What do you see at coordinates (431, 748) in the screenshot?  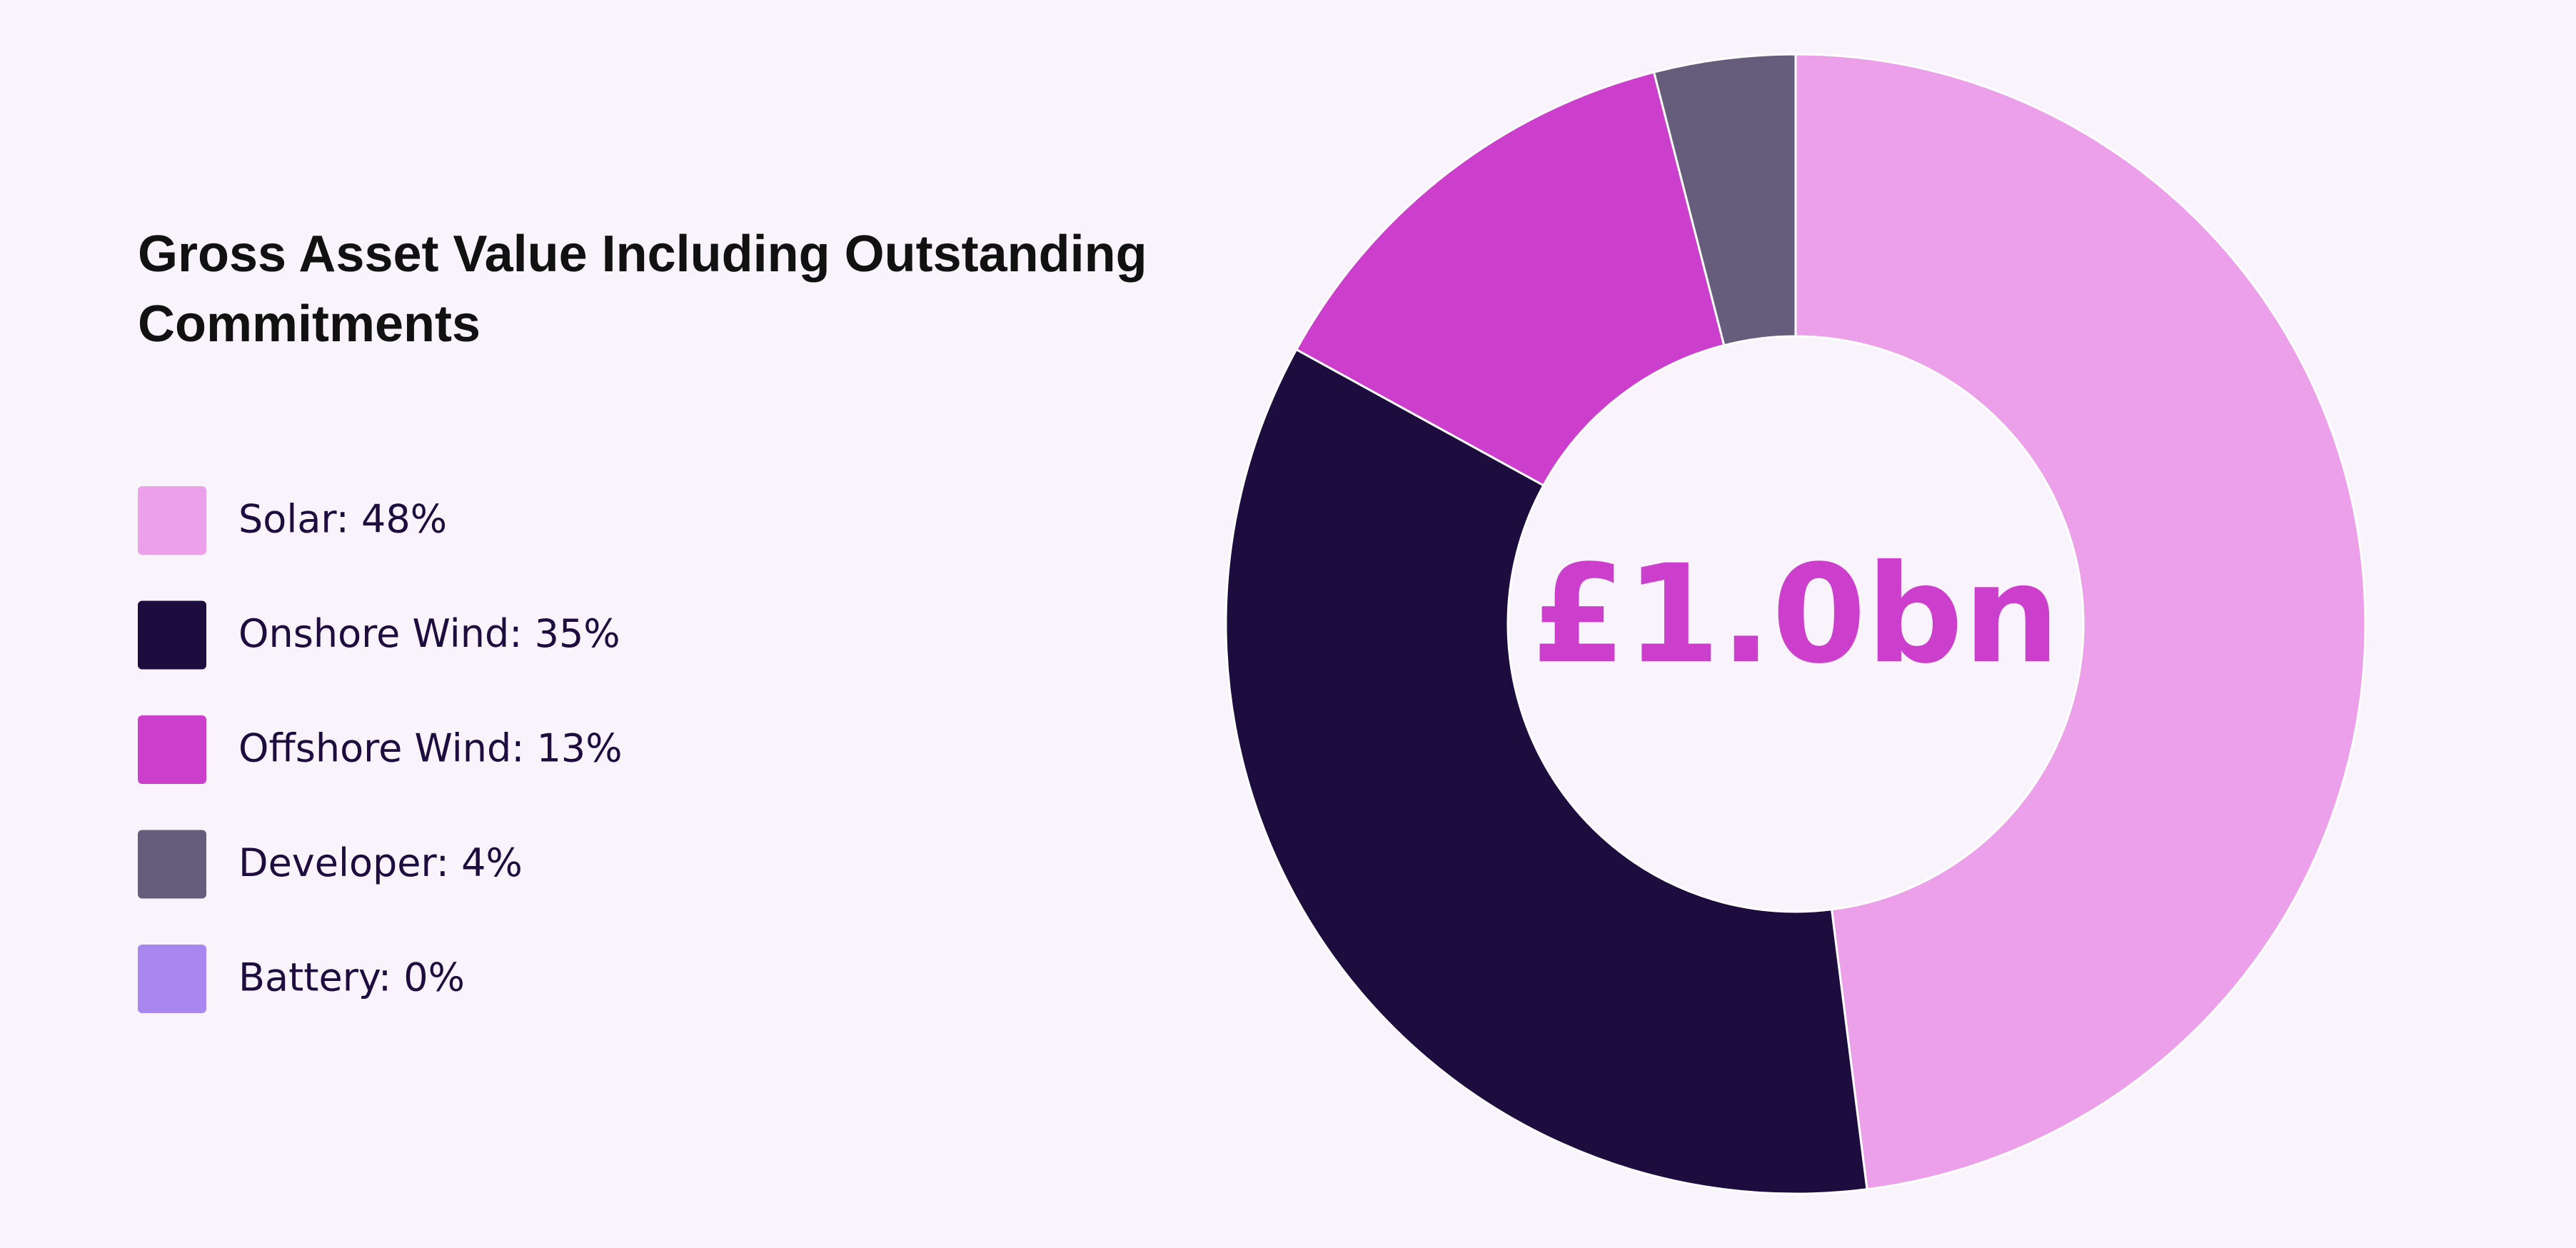 I see `legend-label: Offshore Wind: 13%` at bounding box center [431, 748].